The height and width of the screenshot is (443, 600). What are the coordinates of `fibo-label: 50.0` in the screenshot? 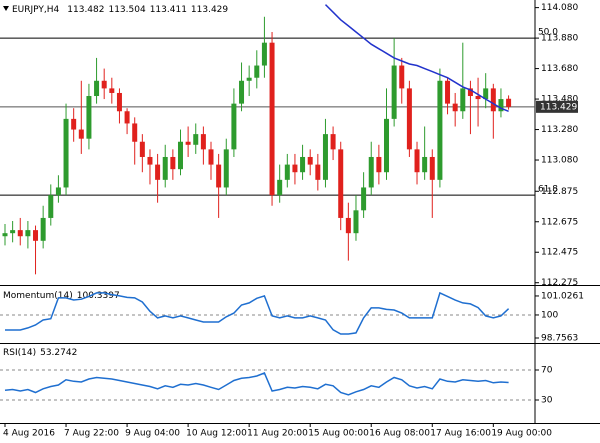 It's located at (548, 33).